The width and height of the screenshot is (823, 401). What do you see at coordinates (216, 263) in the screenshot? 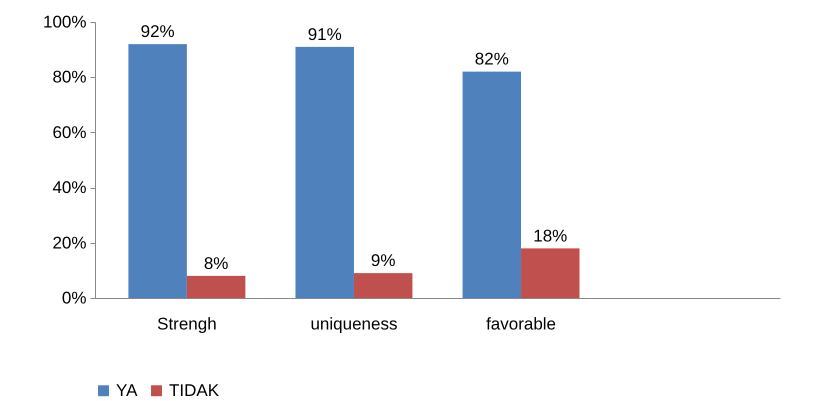
I see `data-label: 8%` at bounding box center [216, 263].